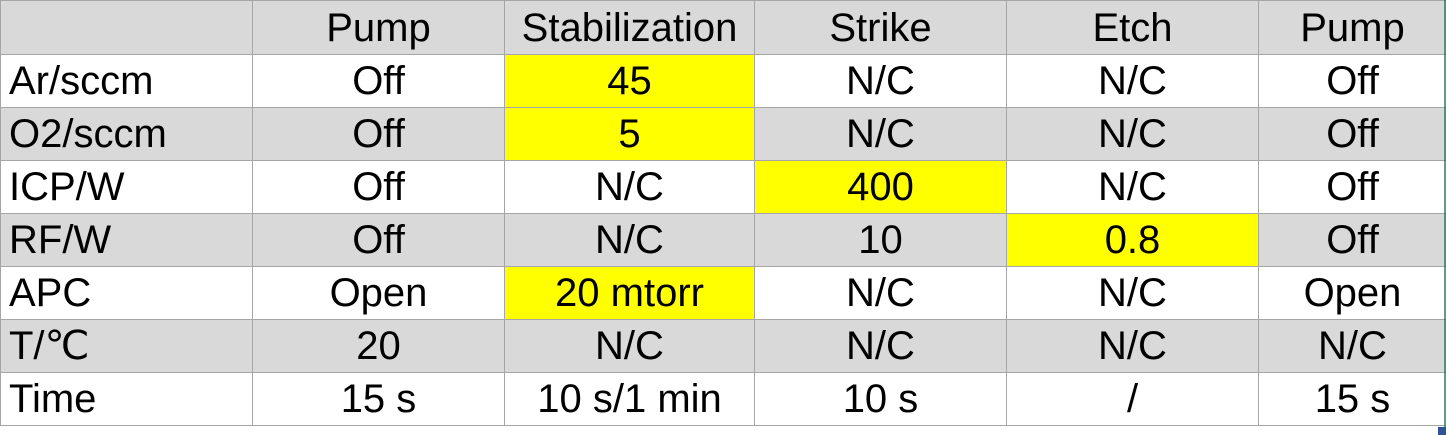 Image resolution: width=1446 pixels, height=435 pixels. I want to click on table-cell-highlighted: 5, so click(629, 134).